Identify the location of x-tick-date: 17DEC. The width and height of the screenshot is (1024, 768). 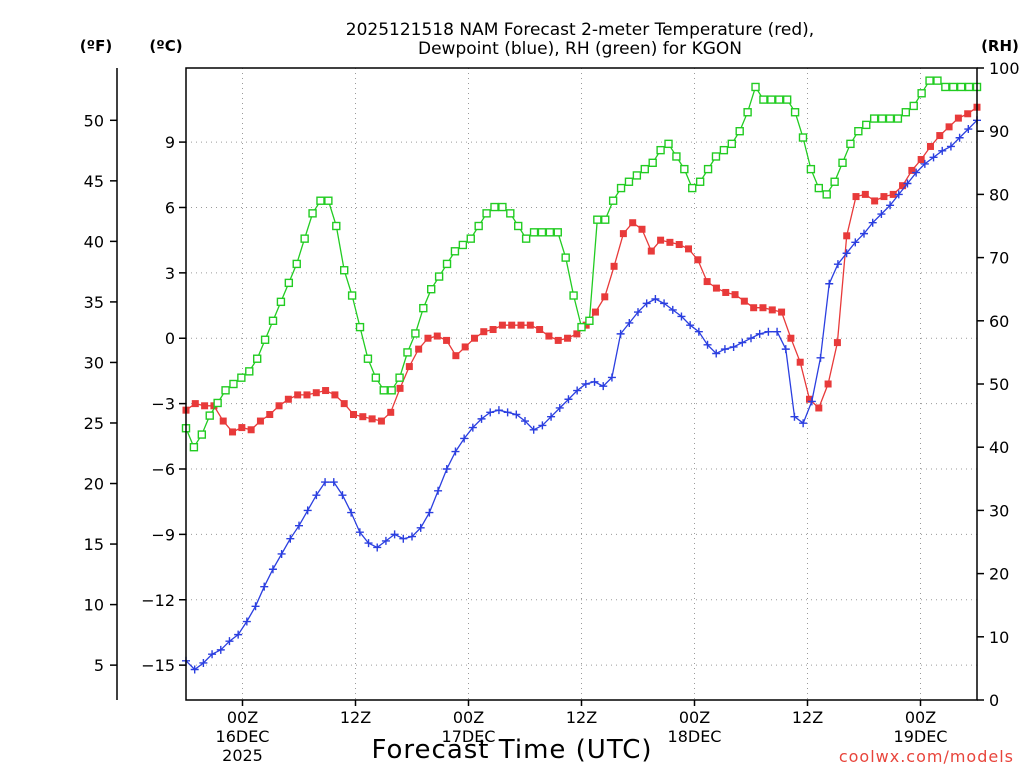
(469, 736).